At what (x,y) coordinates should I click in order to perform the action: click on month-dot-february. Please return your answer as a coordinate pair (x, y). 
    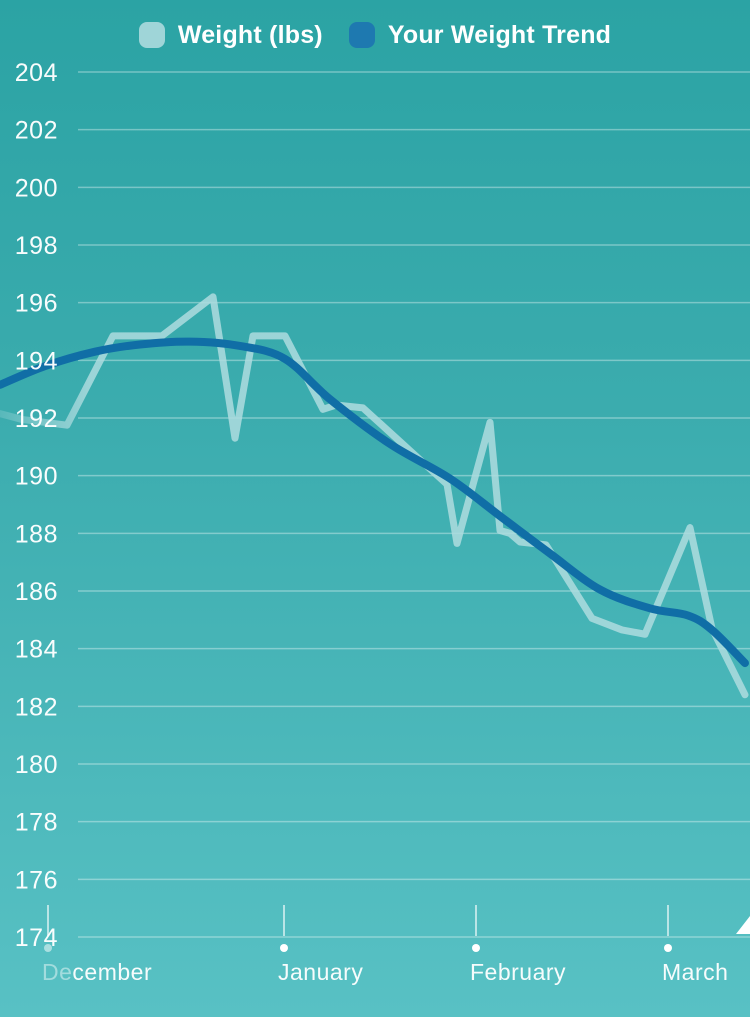
    Looking at the image, I should click on (476, 948).